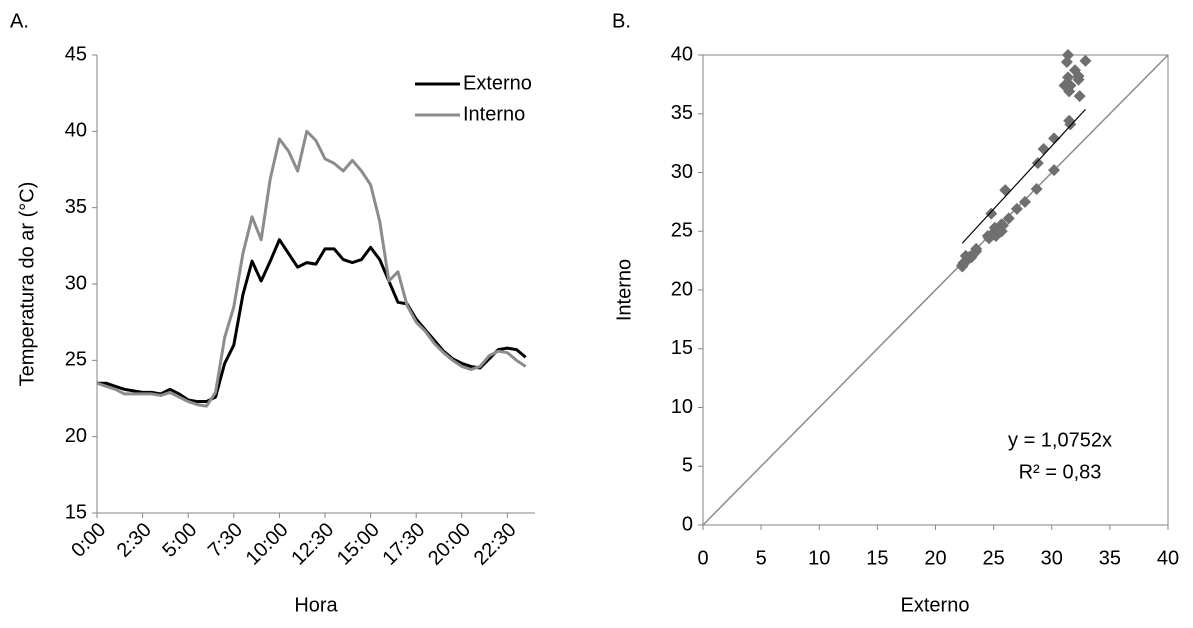 Image resolution: width=1193 pixels, height=628 pixels. Describe the element at coordinates (449, 544) in the screenshot. I see `x-tick-label: 20:00` at that location.